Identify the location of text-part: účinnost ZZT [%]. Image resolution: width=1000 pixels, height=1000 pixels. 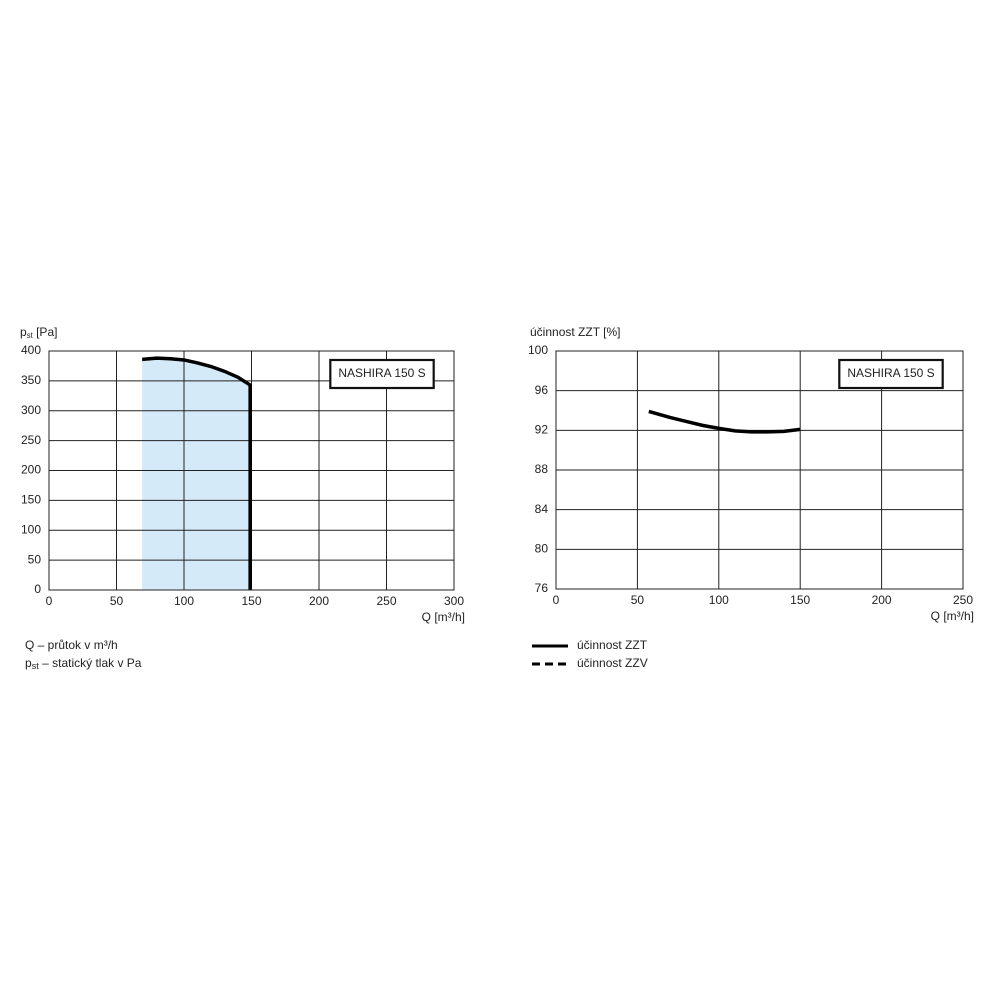
(575, 332).